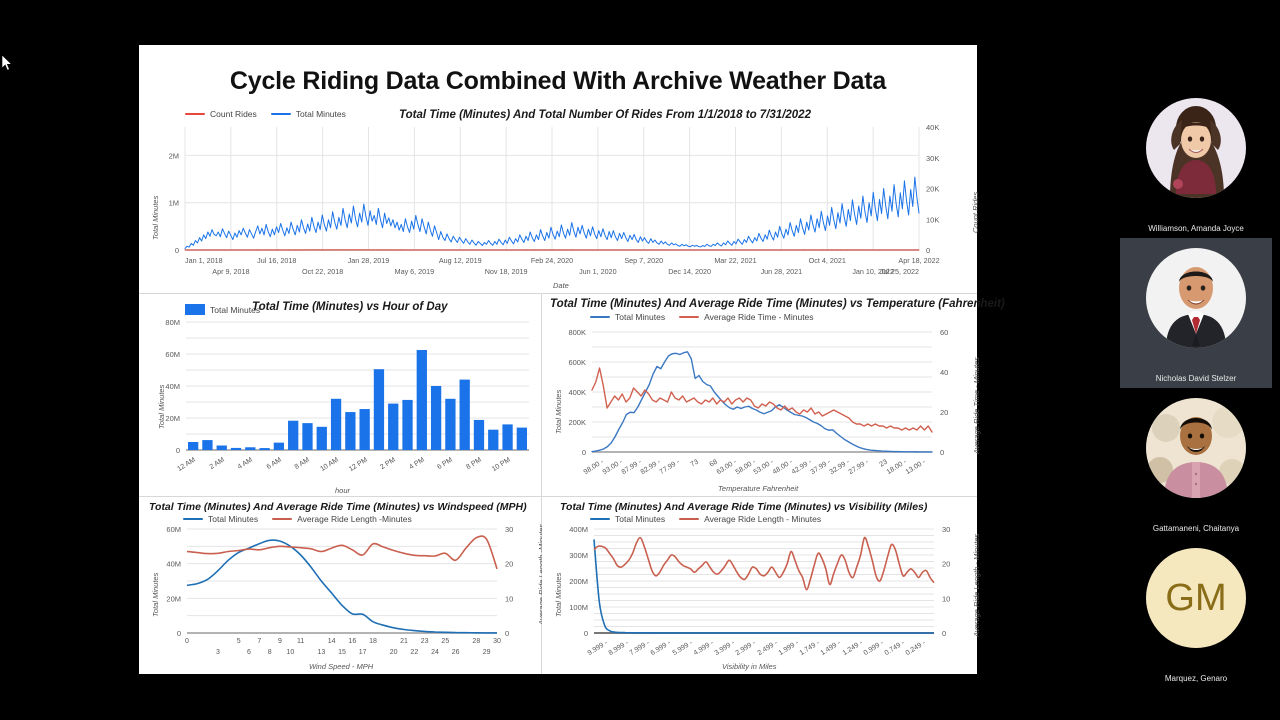 The width and height of the screenshot is (1280, 720). What do you see at coordinates (222, 309) in the screenshot?
I see `hour-legend: Total Minutes` at bounding box center [222, 309].